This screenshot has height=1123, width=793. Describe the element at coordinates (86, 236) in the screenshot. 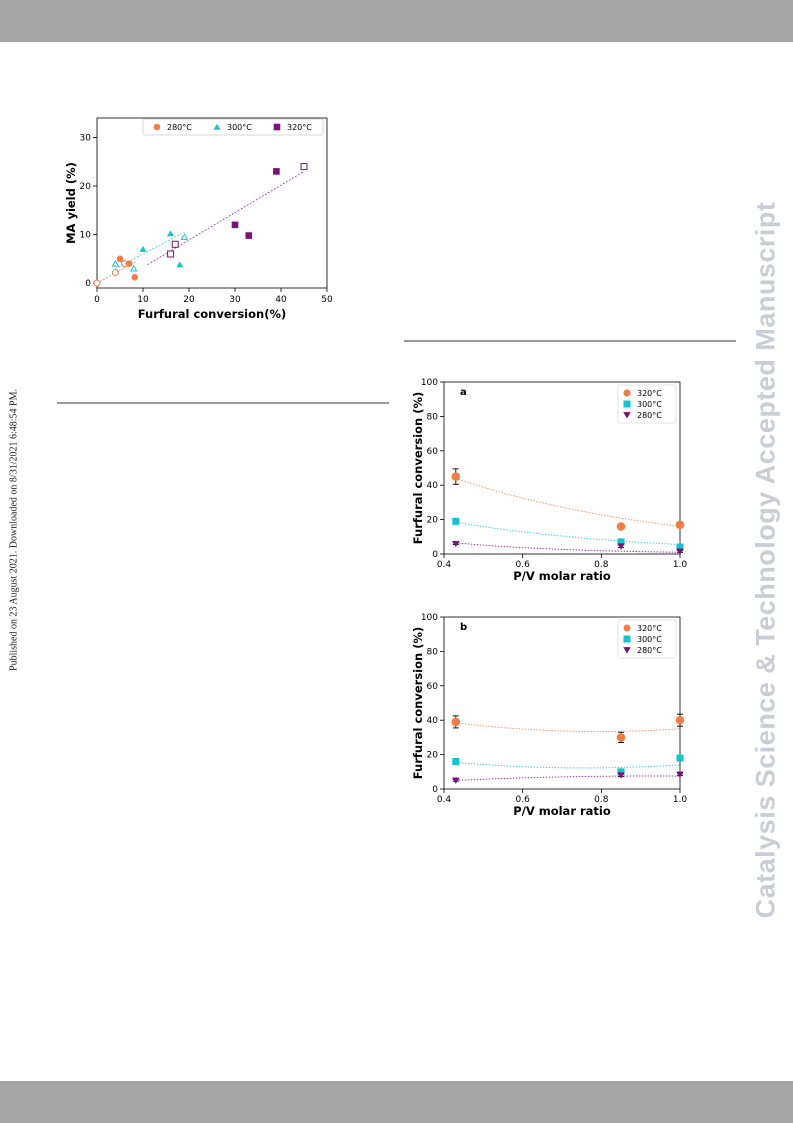

I see `y-tick-label: 10` at that location.